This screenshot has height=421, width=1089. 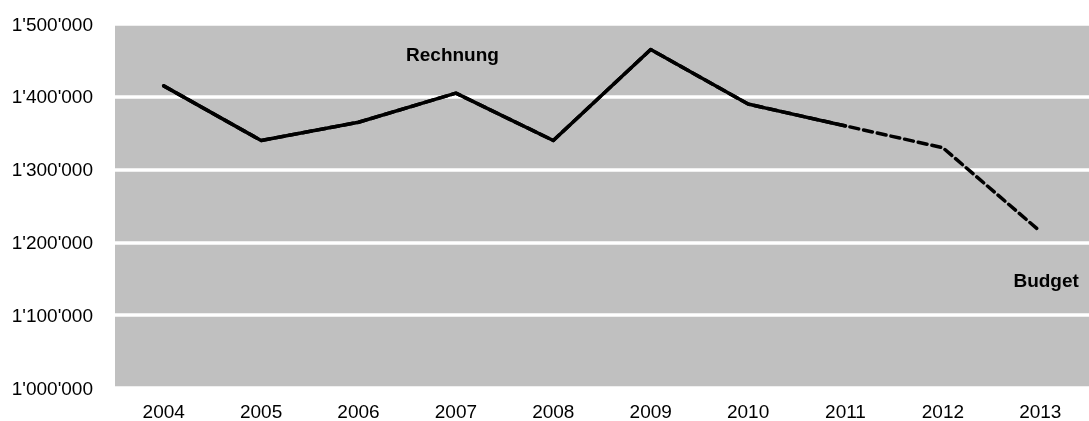 I want to click on x-tick-label: 2008, so click(x=553, y=411).